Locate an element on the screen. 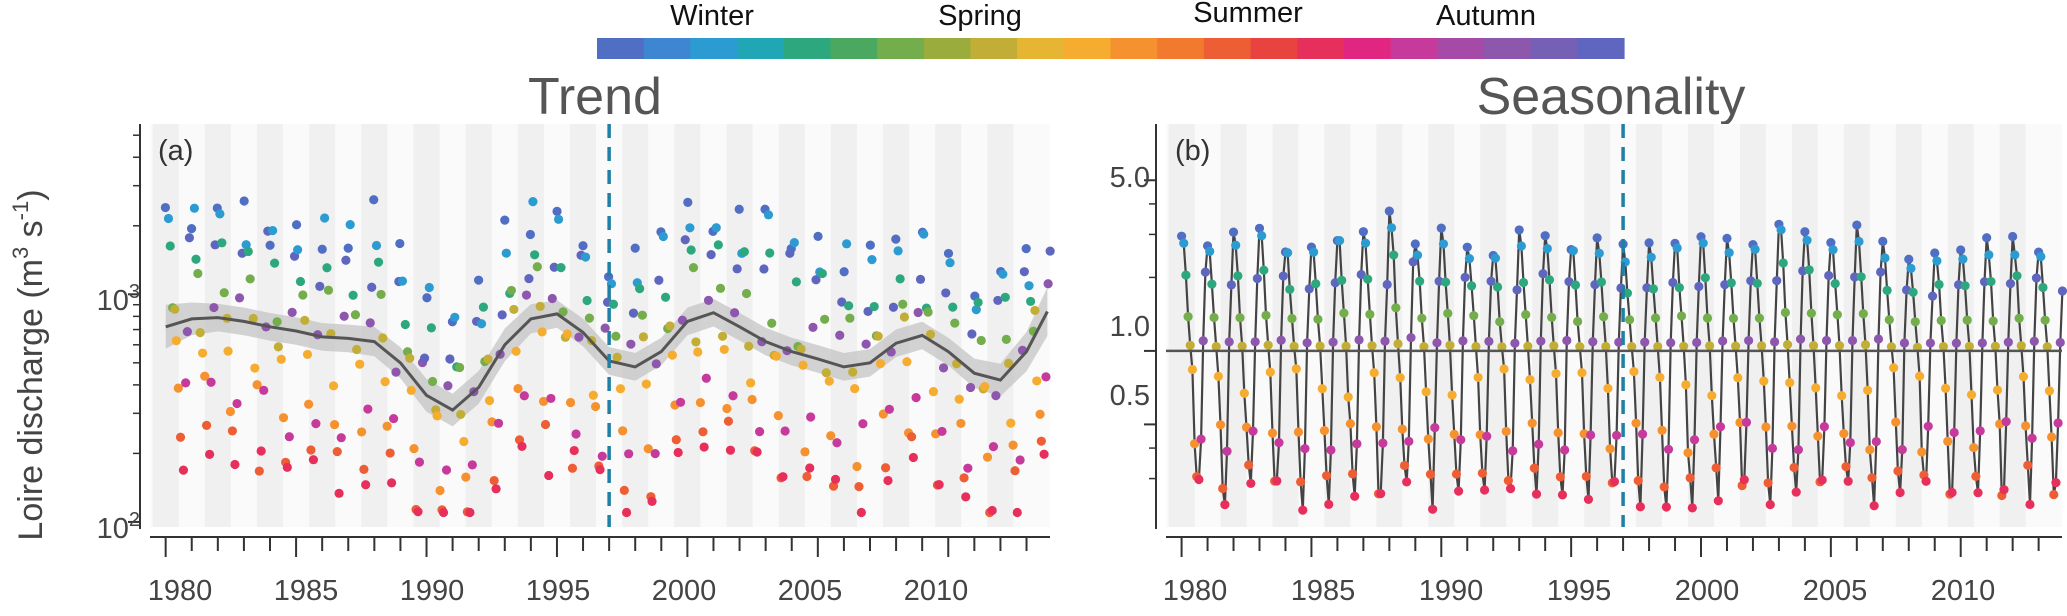 This screenshot has width=2067, height=616. panel-b-year-stripe is located at coordinates (1389, 325).